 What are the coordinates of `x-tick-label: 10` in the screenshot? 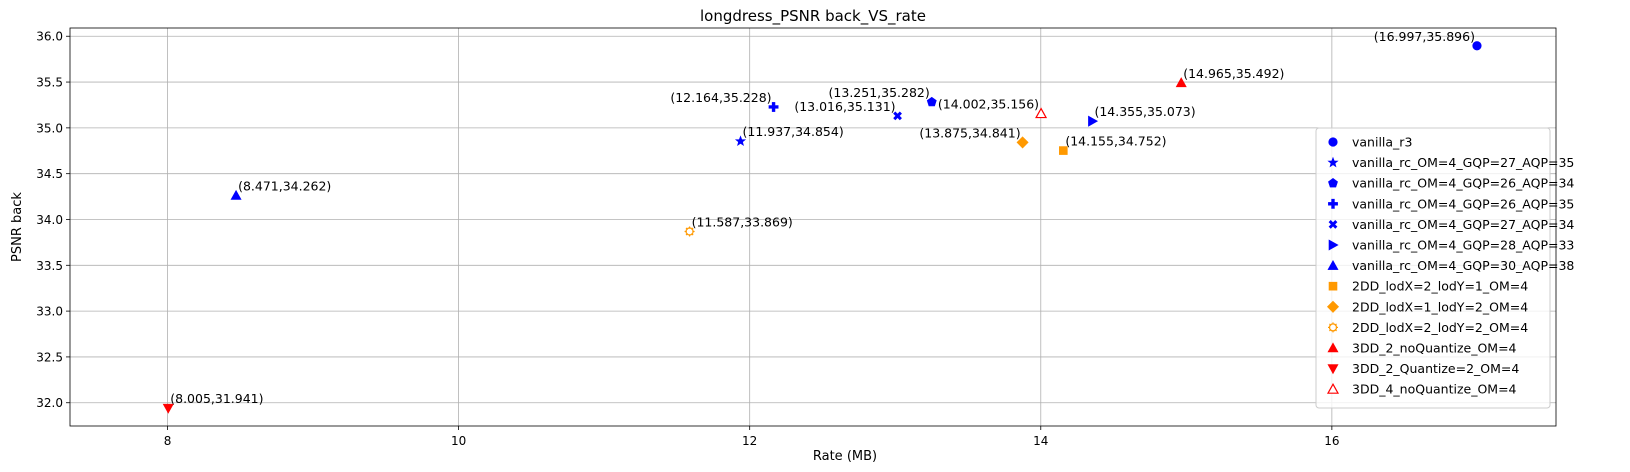 It's located at (458, 441).